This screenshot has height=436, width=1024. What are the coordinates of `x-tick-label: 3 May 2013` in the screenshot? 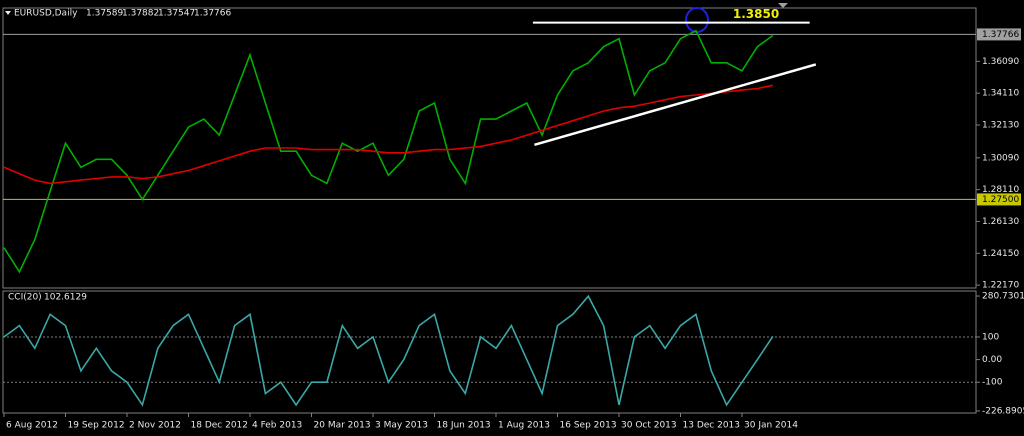 It's located at (401, 426).